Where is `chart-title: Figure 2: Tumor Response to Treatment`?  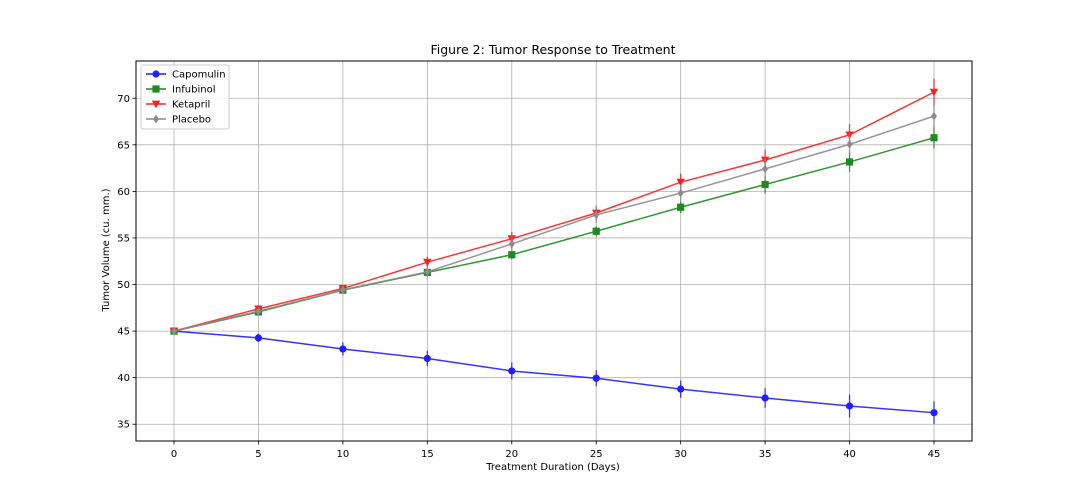
chart-title: Figure 2: Tumor Response to Treatment is located at coordinates (552, 49).